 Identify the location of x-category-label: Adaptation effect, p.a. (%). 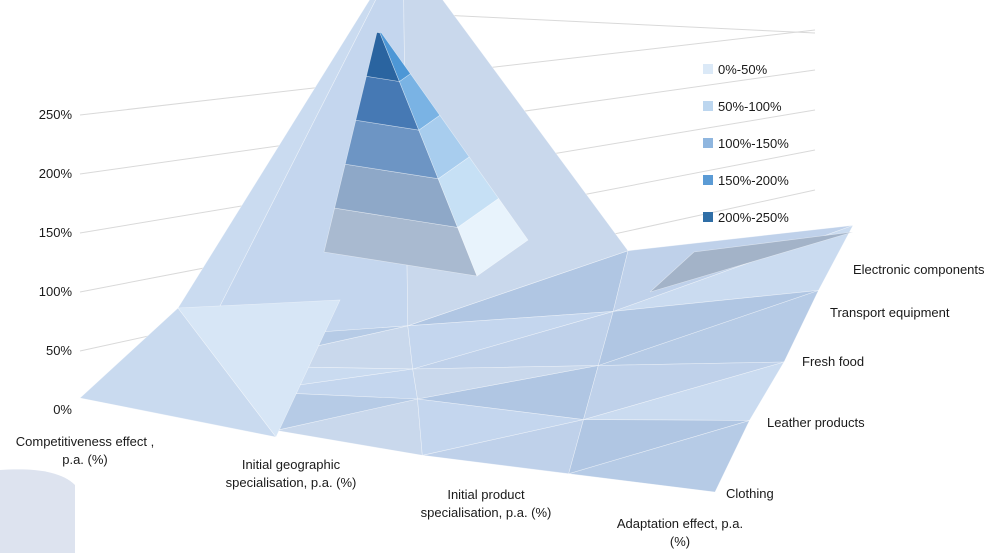
(680, 532).